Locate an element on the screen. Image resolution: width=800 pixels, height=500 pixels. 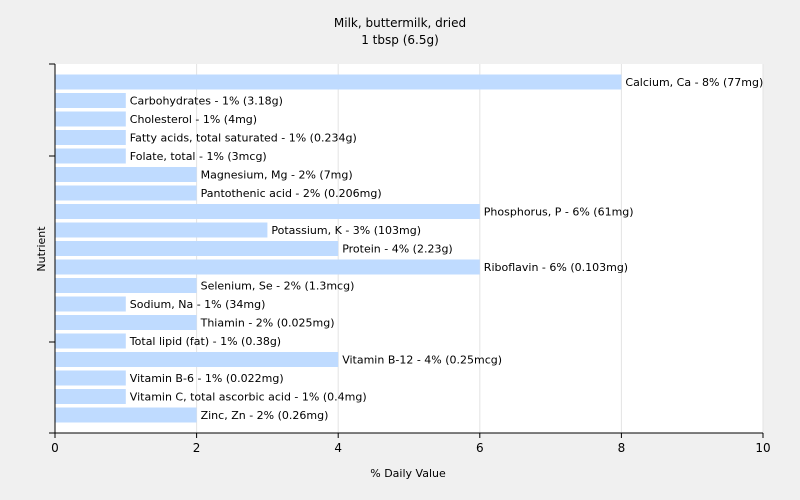
x-tick-label: 10 is located at coordinates (762, 448).